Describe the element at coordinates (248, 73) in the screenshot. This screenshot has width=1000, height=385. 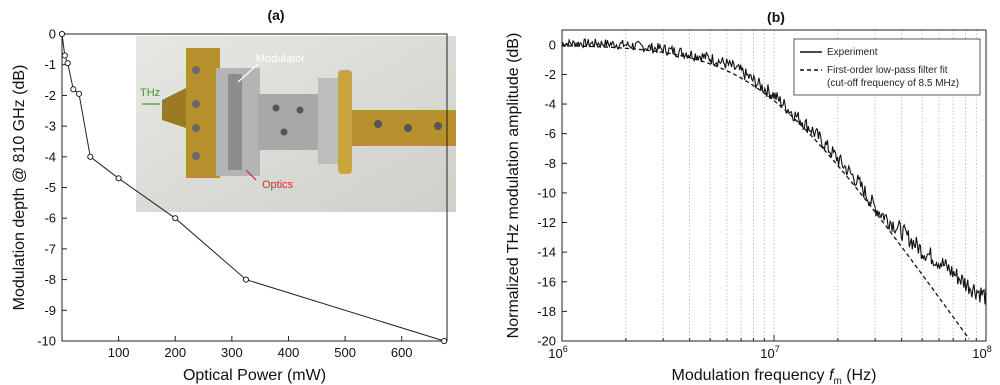
I see `modulator-arrow` at that location.